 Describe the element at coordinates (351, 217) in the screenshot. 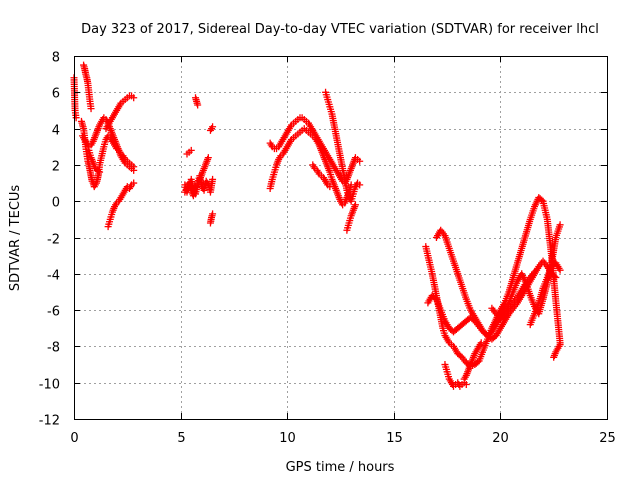

I see `series-c5` at that location.